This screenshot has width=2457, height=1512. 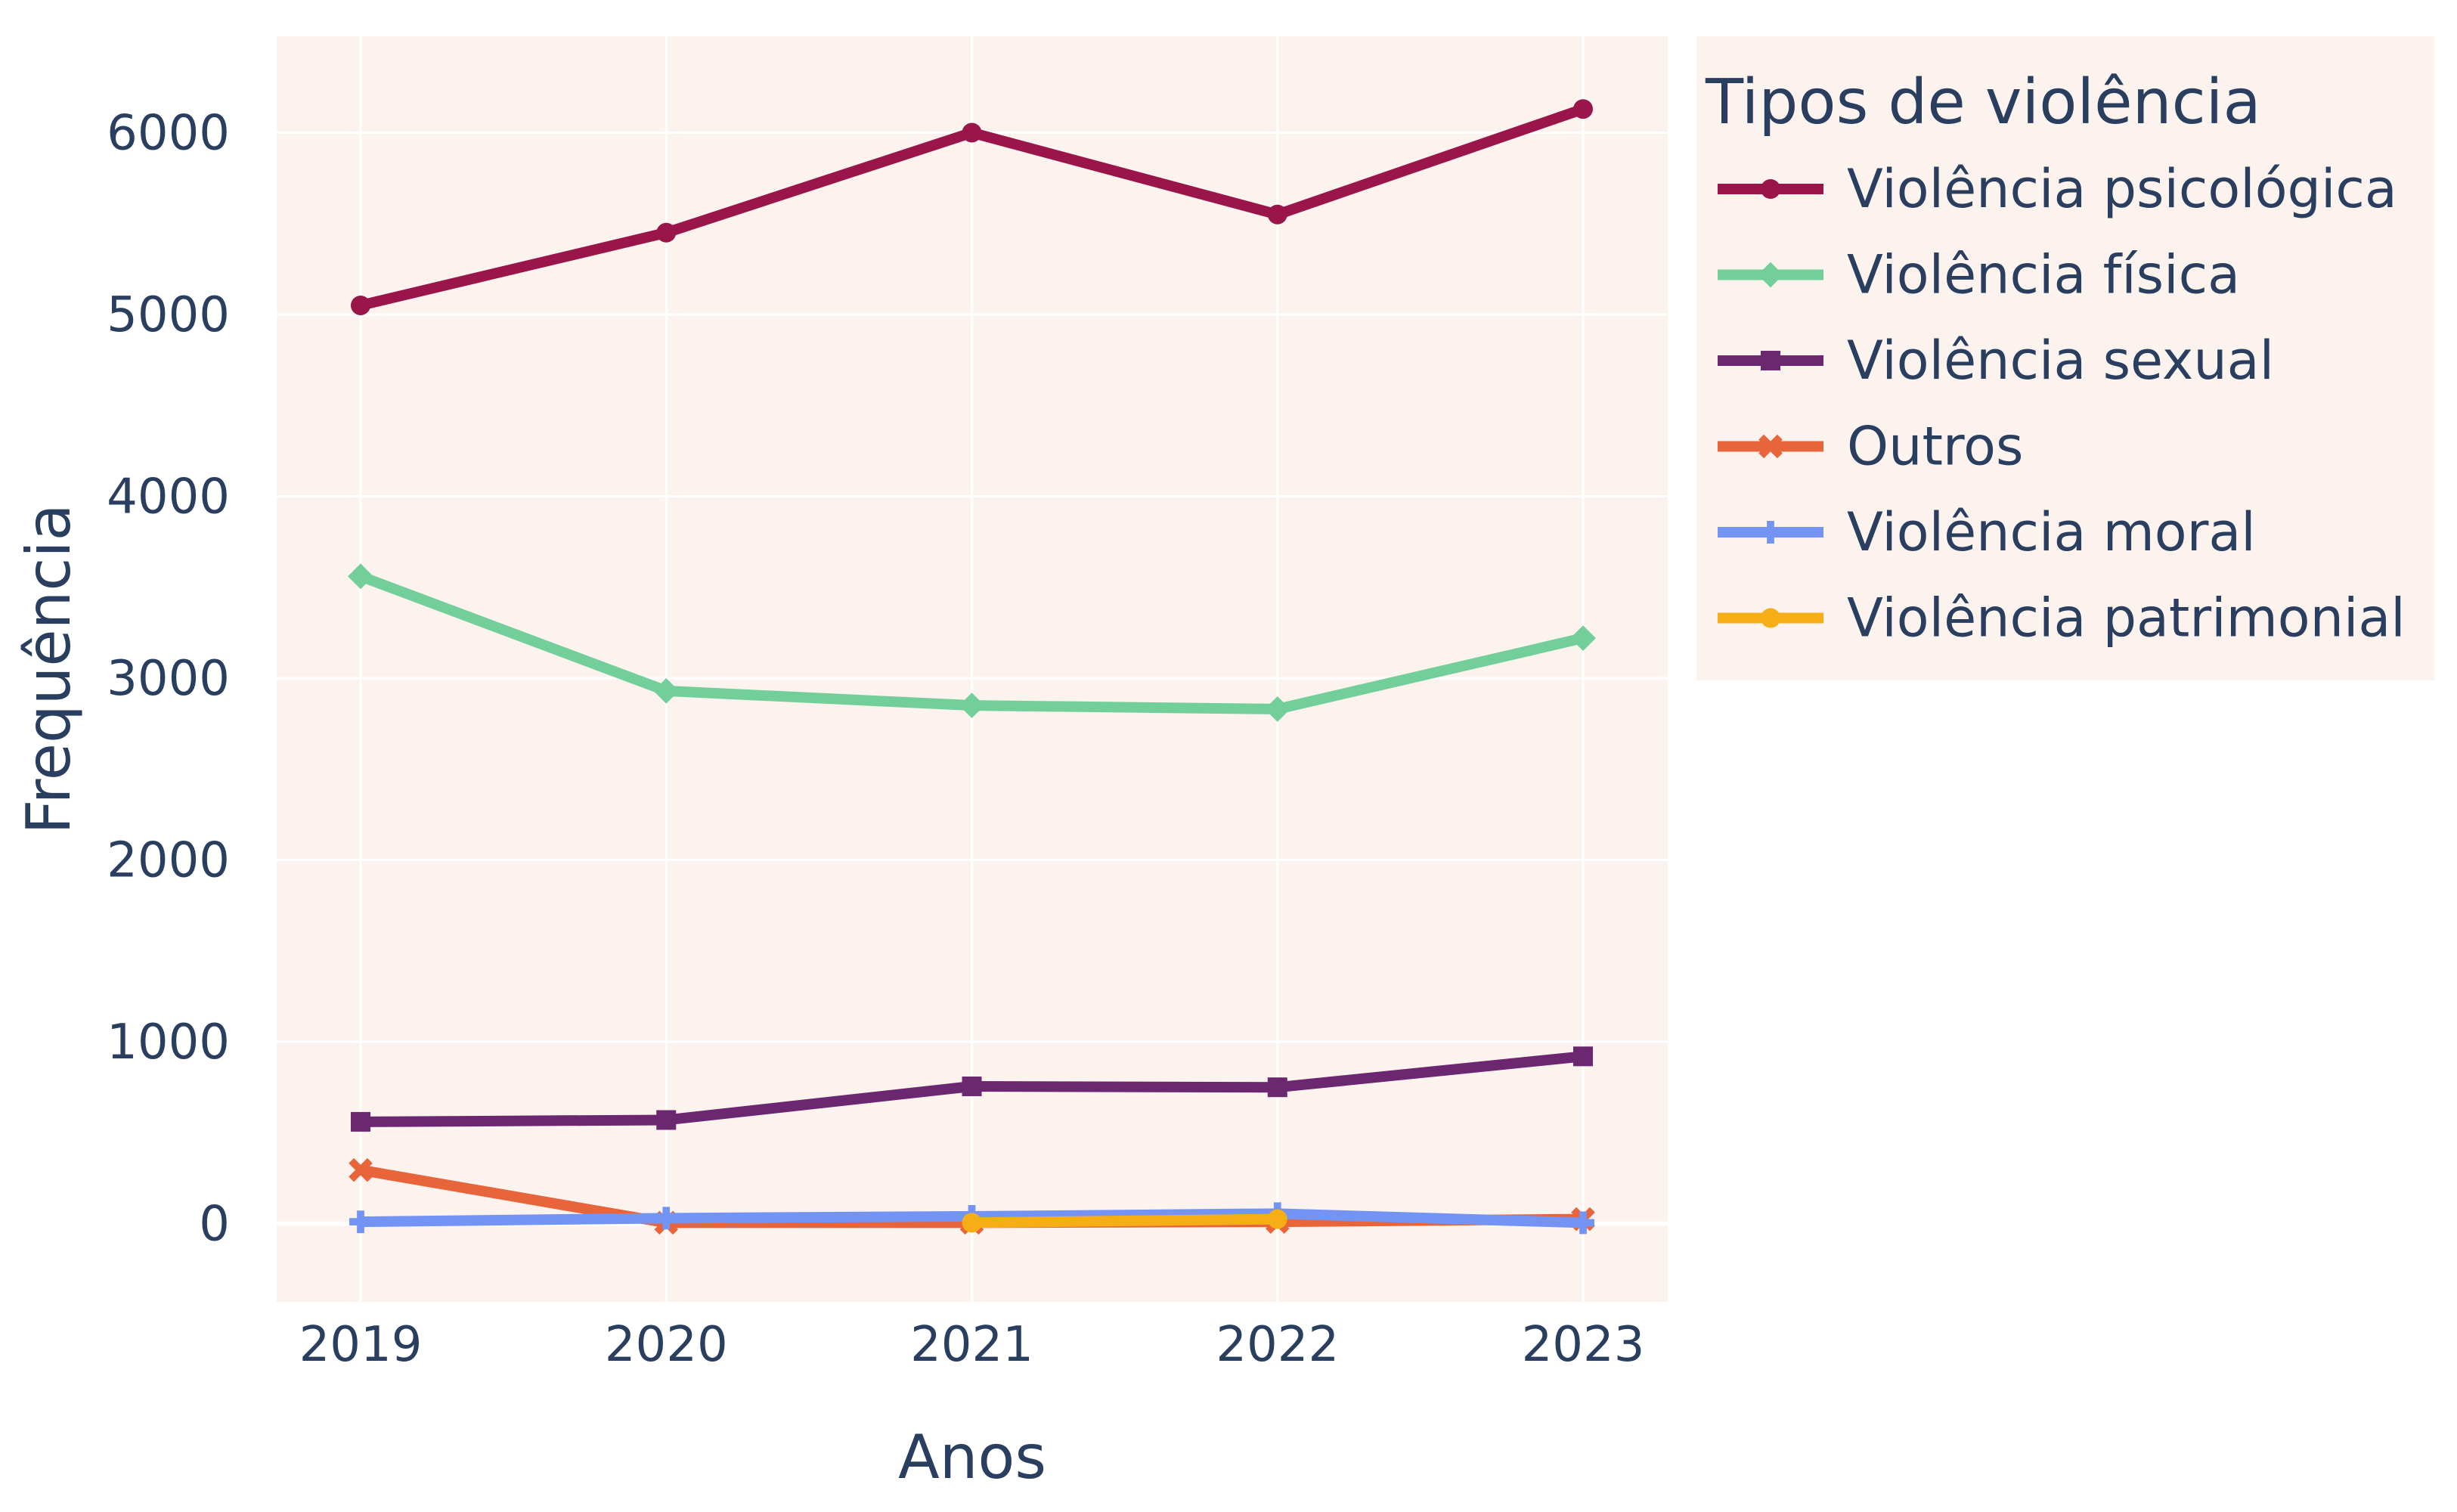 I want to click on x-tick-label: 2022, so click(x=1277, y=1345).